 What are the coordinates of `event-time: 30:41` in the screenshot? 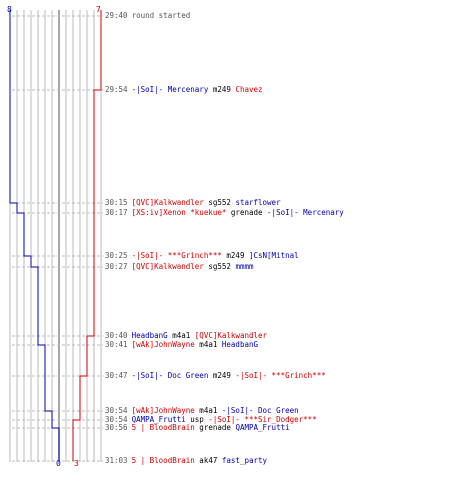 It's located at (116, 344).